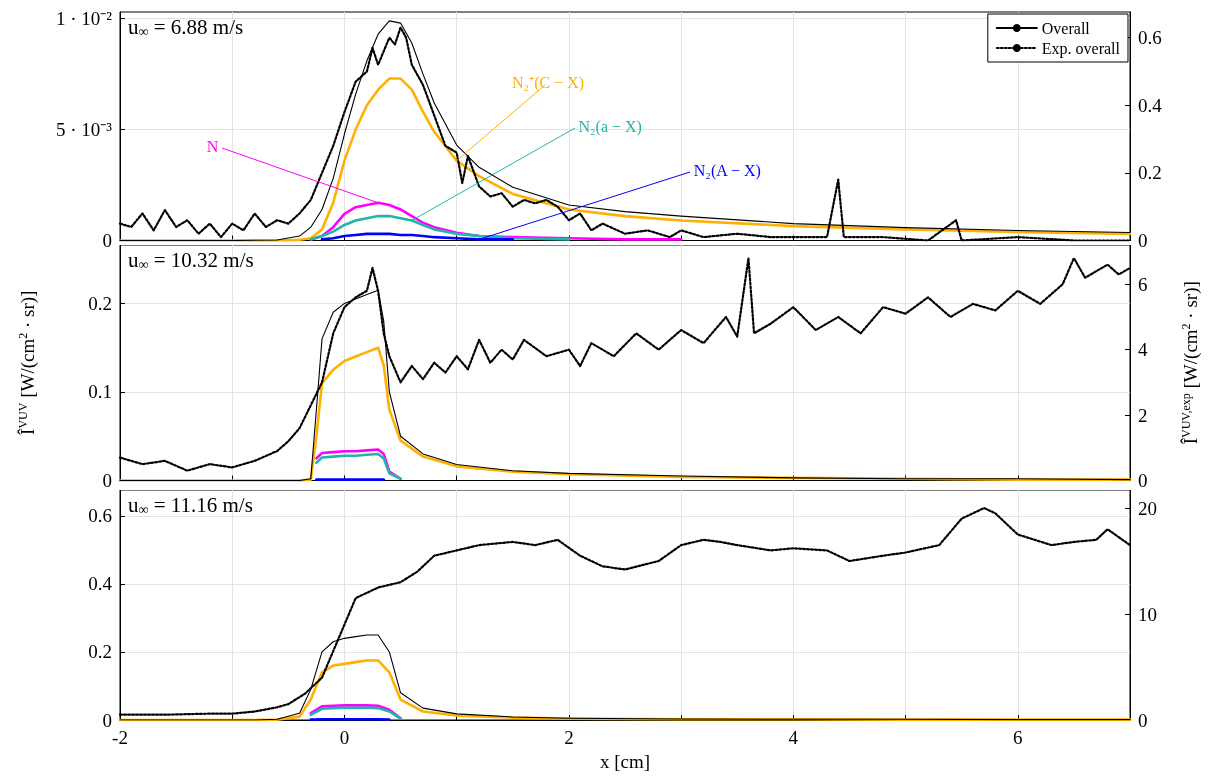 Image resolution: width=1217 pixels, height=782 pixels. I want to click on x-tick-label: 2, so click(569, 737).